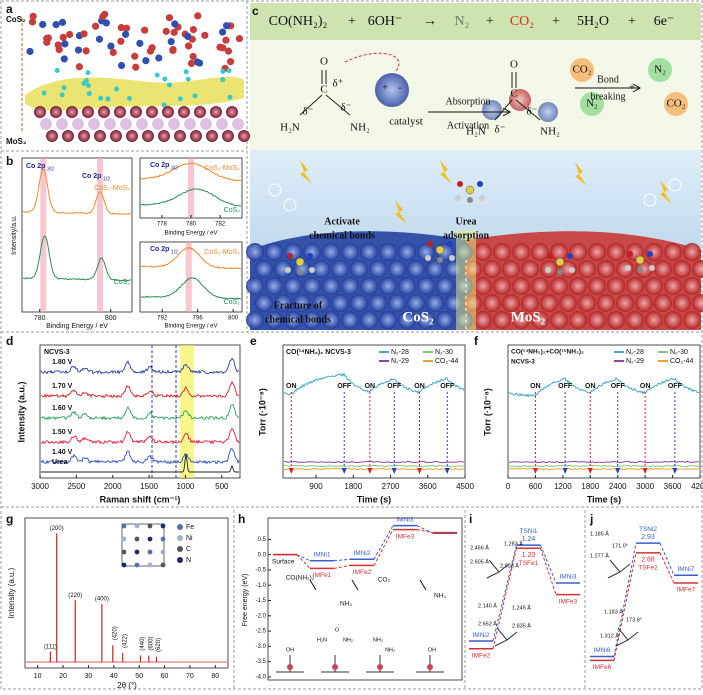 The height and width of the screenshot is (695, 703). What do you see at coordinates (679, 352) in the screenshot?
I see `label: N₂-30` at bounding box center [679, 352].